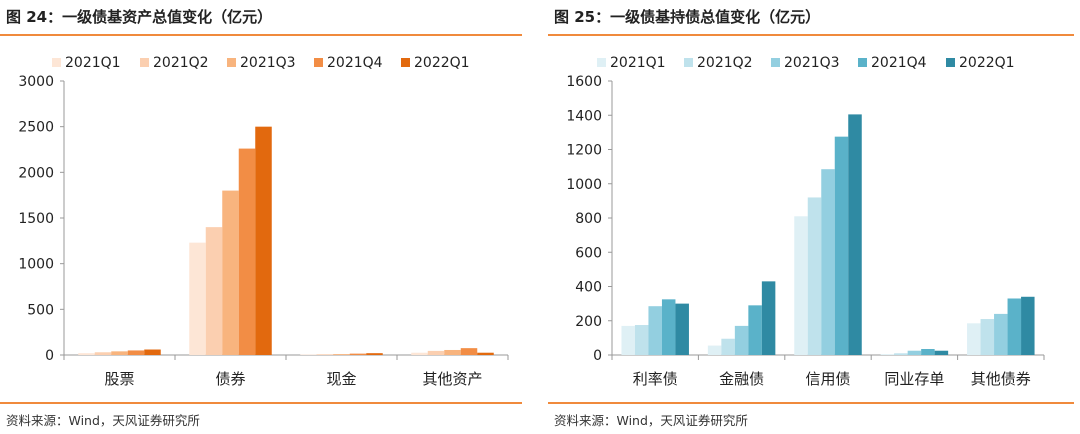 The width and height of the screenshot is (1080, 434). Describe the element at coordinates (1001, 379) in the screenshot. I see `x-tick-label: 其他债券` at that location.